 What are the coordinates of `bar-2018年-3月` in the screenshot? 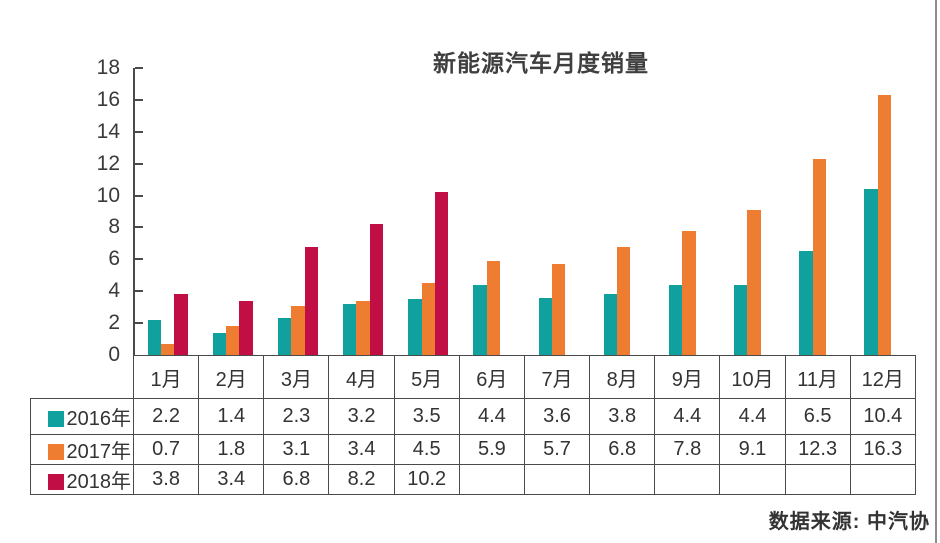 It's located at (311, 300).